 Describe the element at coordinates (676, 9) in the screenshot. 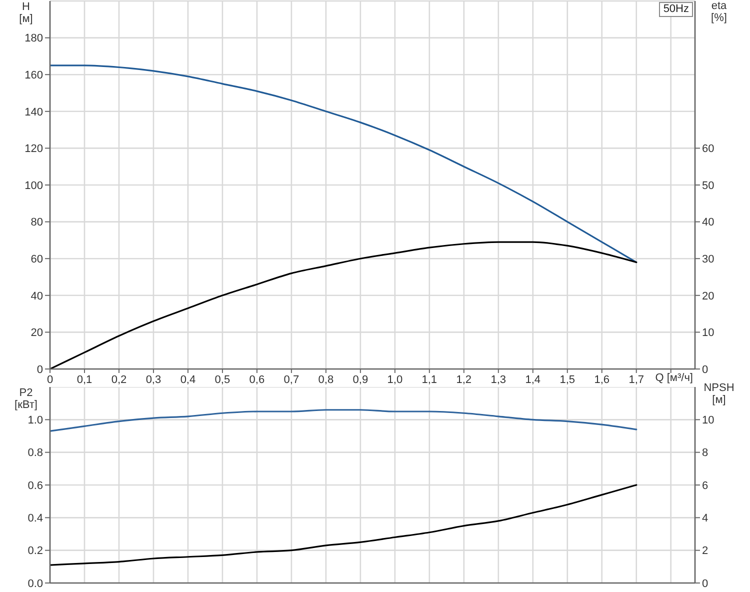

I see `annotation: 50Hz` at that location.